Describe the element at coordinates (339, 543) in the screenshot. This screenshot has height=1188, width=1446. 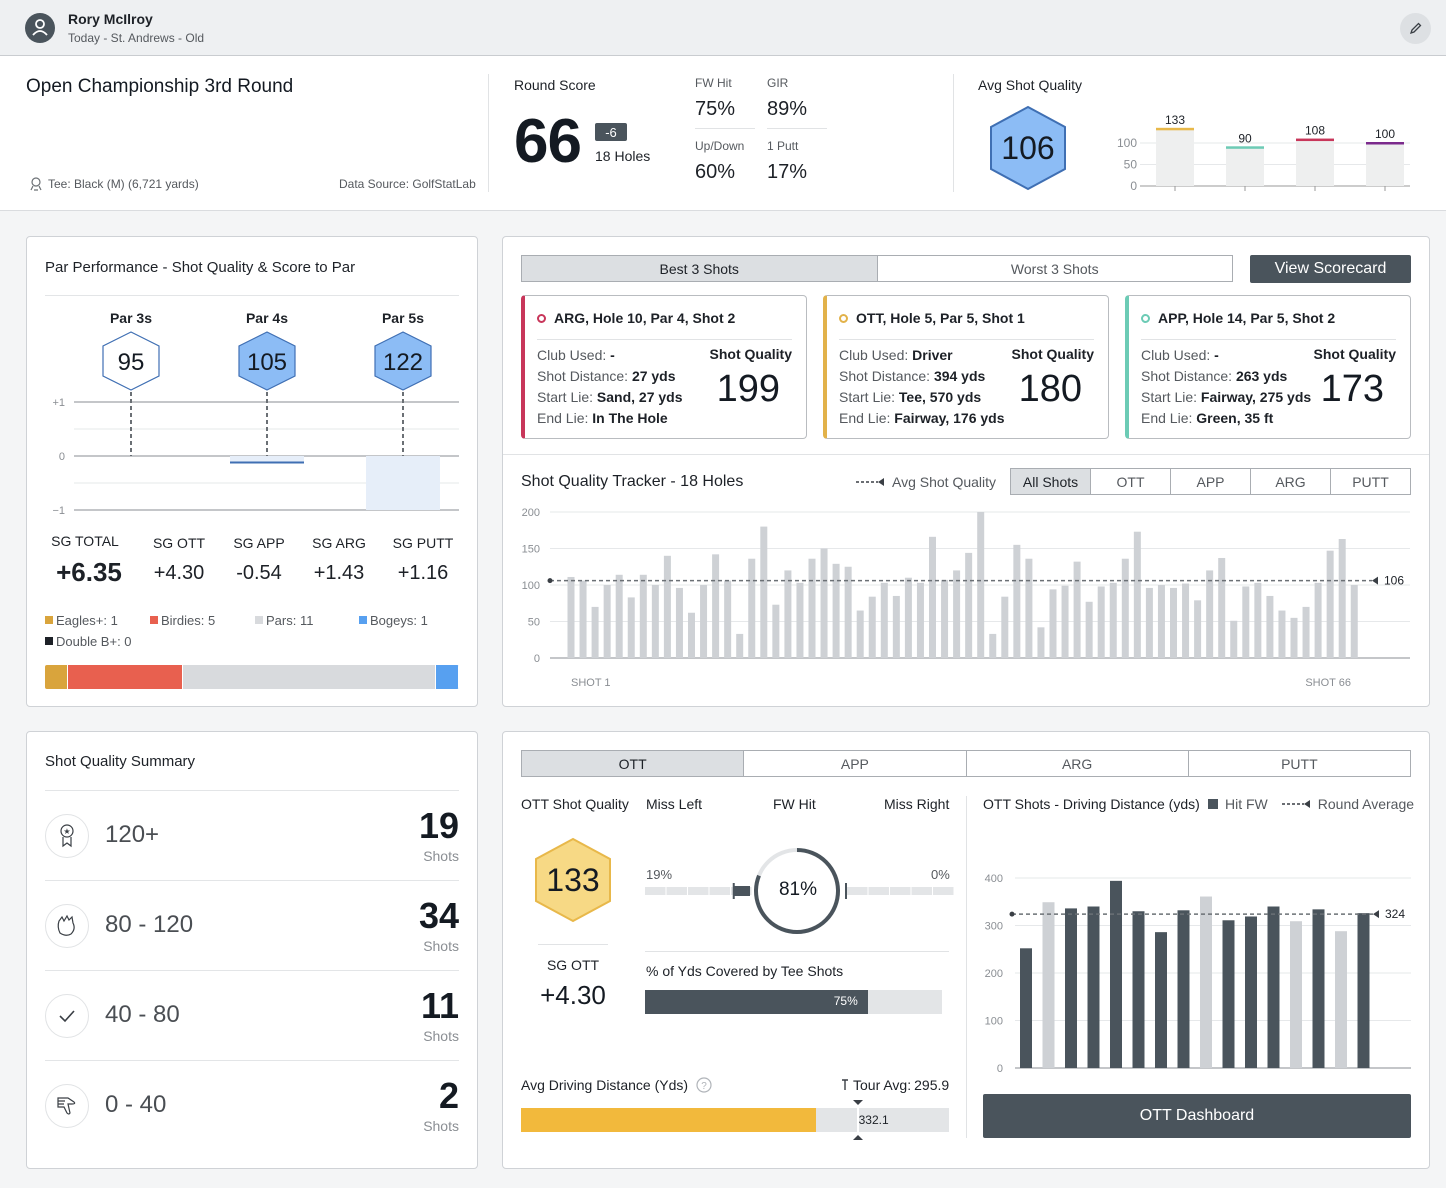
I see `sg-arg-label: SG ARG` at that location.